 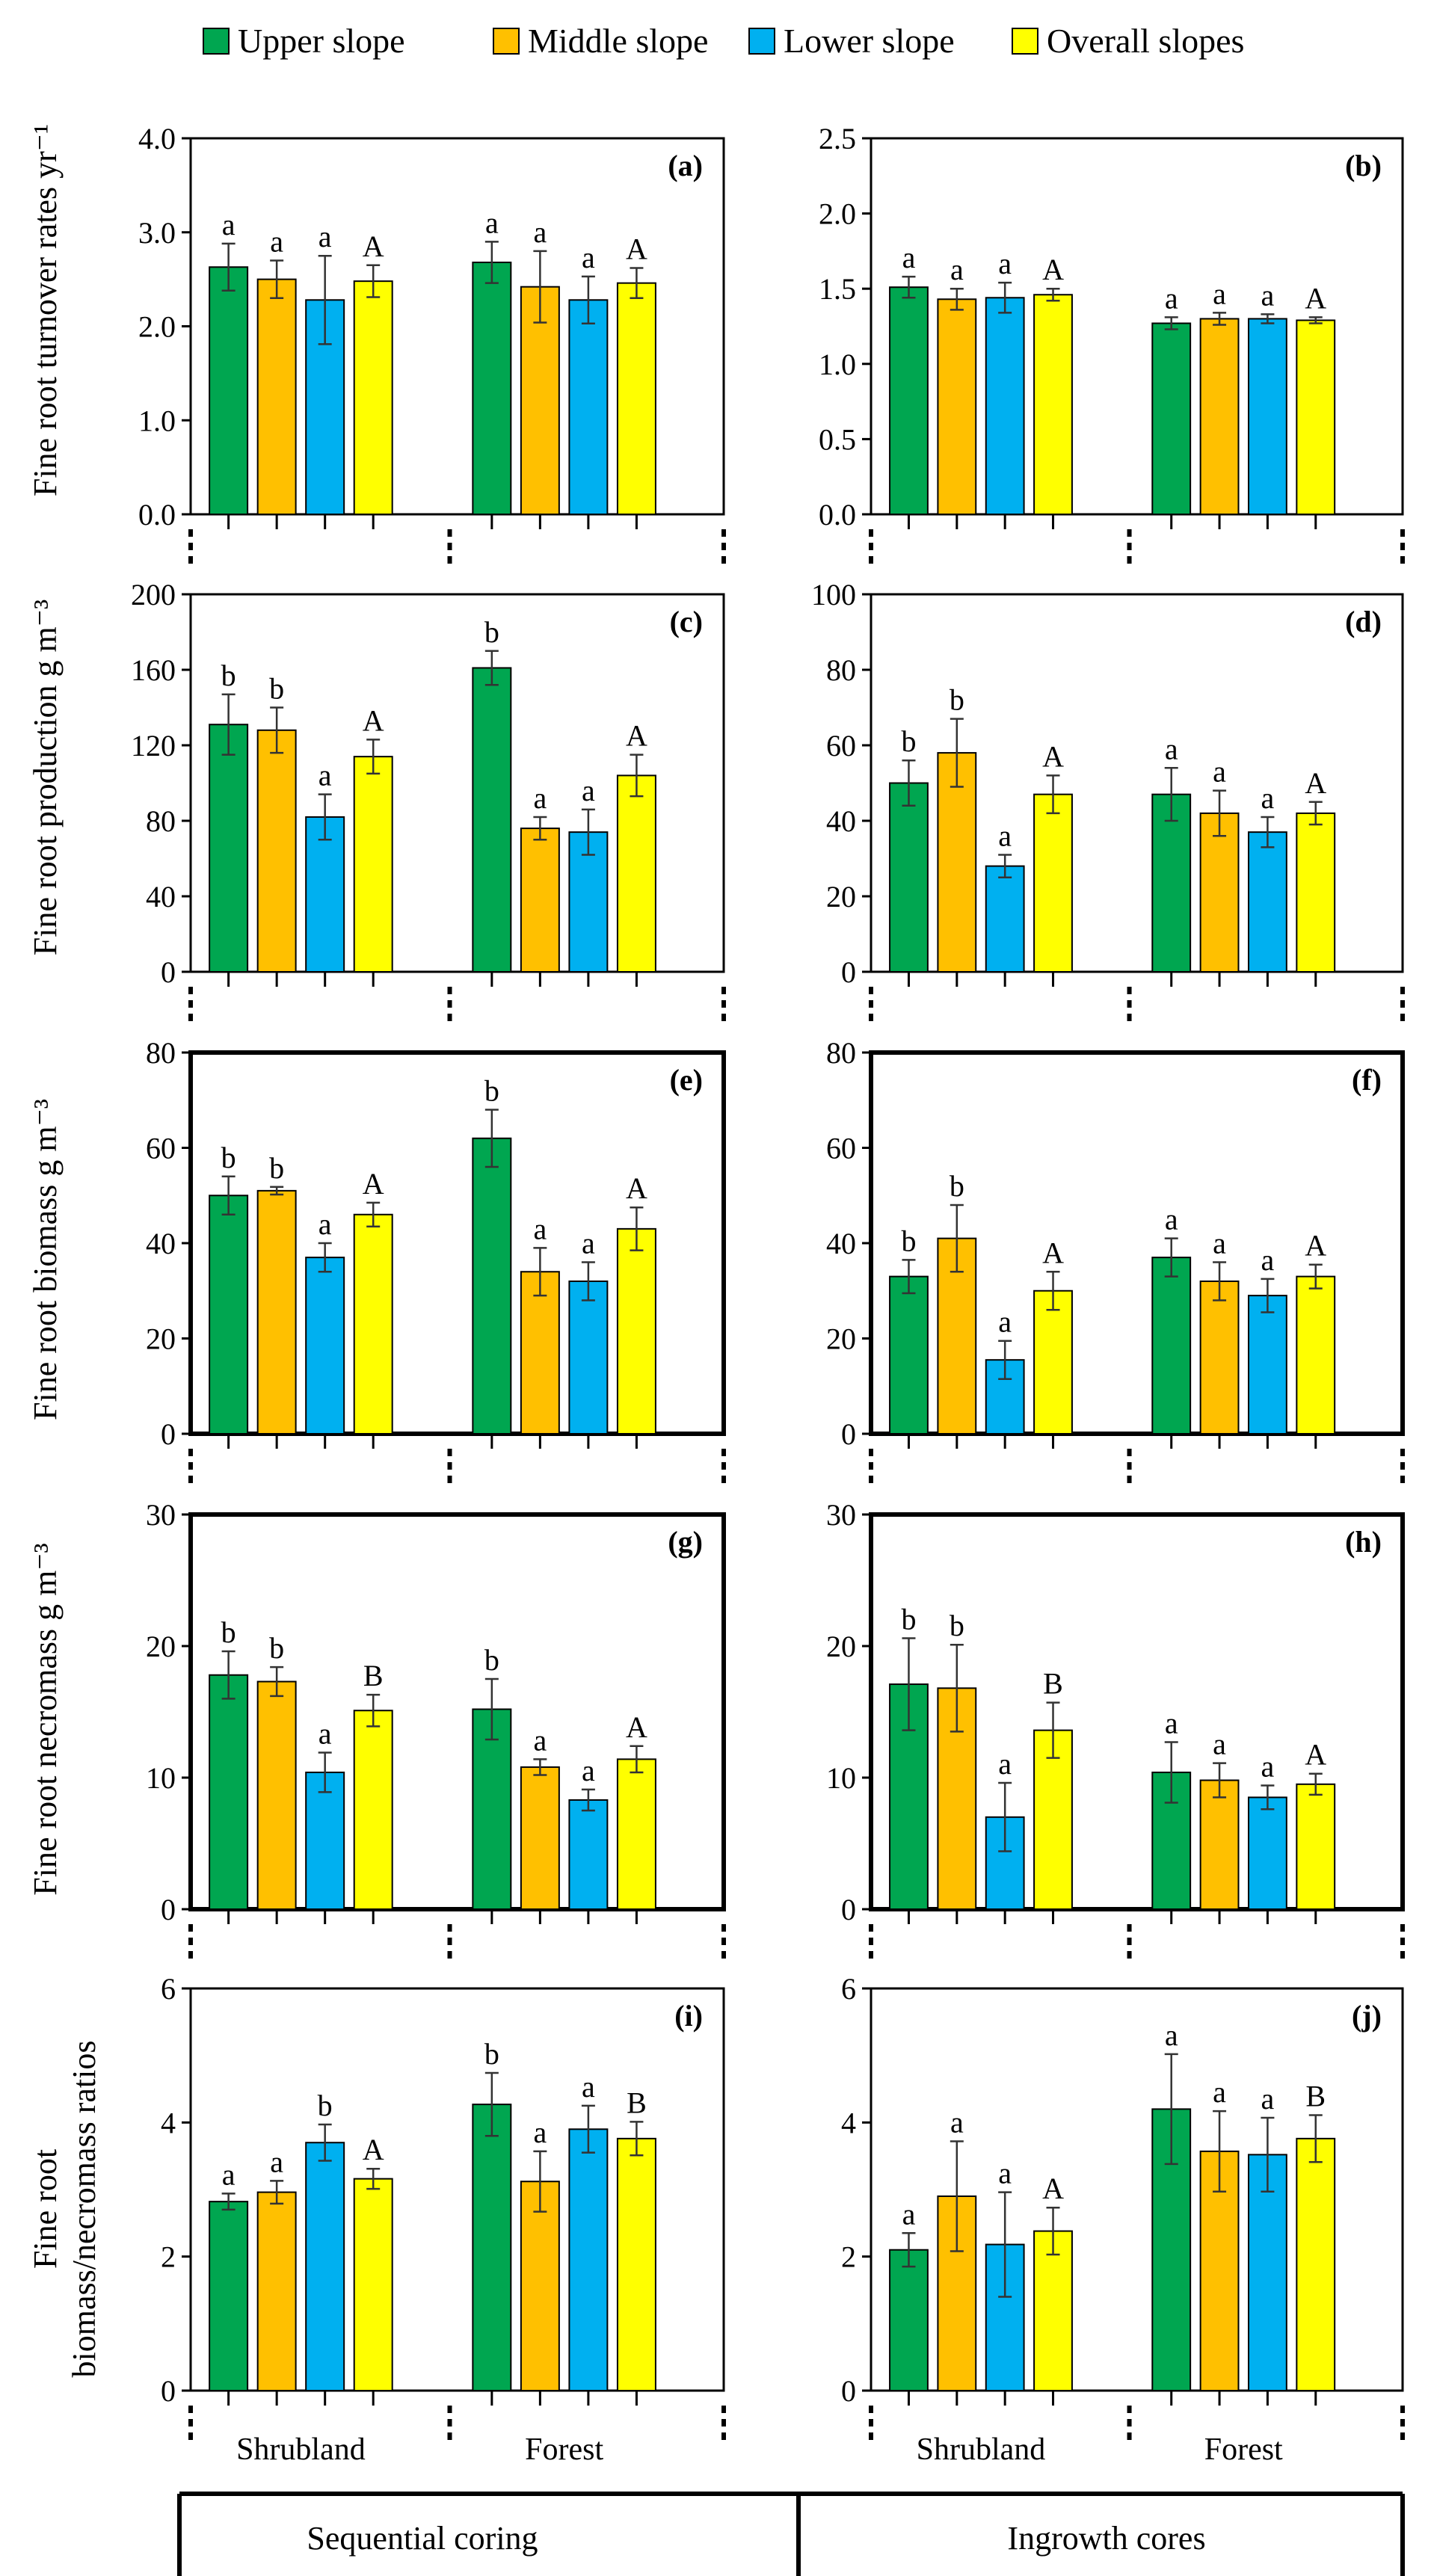 What do you see at coordinates (45, 1719) in the screenshot?
I see `row-label: Fine root necromass g m⁻³` at bounding box center [45, 1719].